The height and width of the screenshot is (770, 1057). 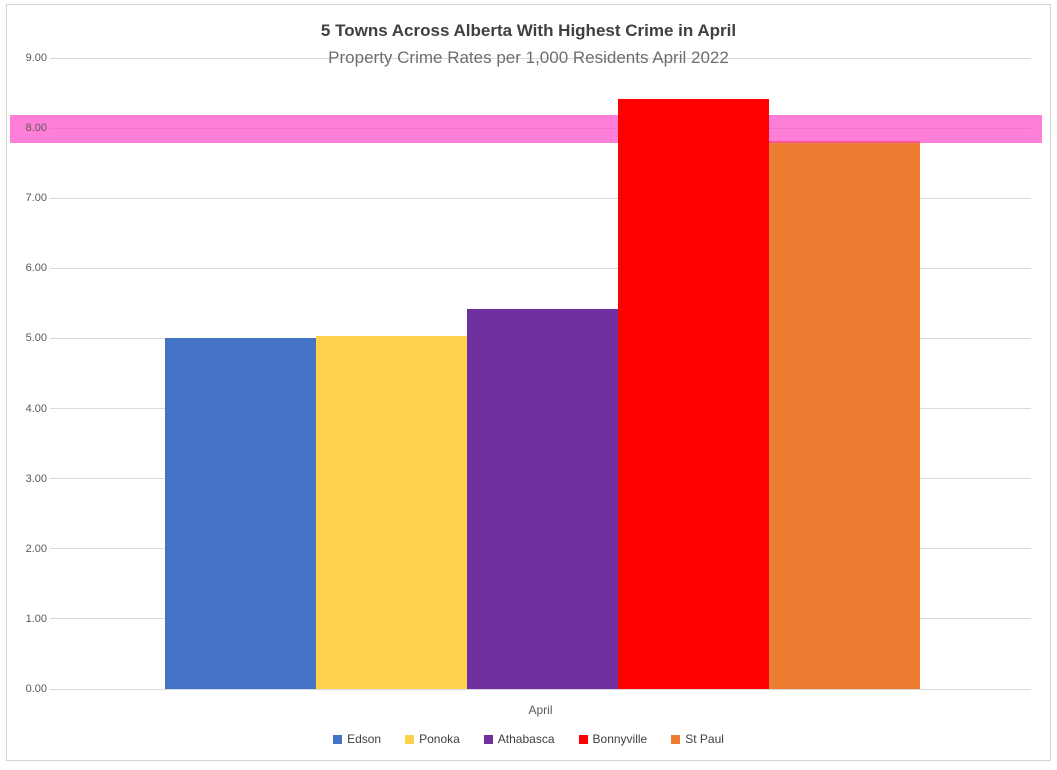 What do you see at coordinates (391, 512) in the screenshot?
I see `bar-ponoka` at bounding box center [391, 512].